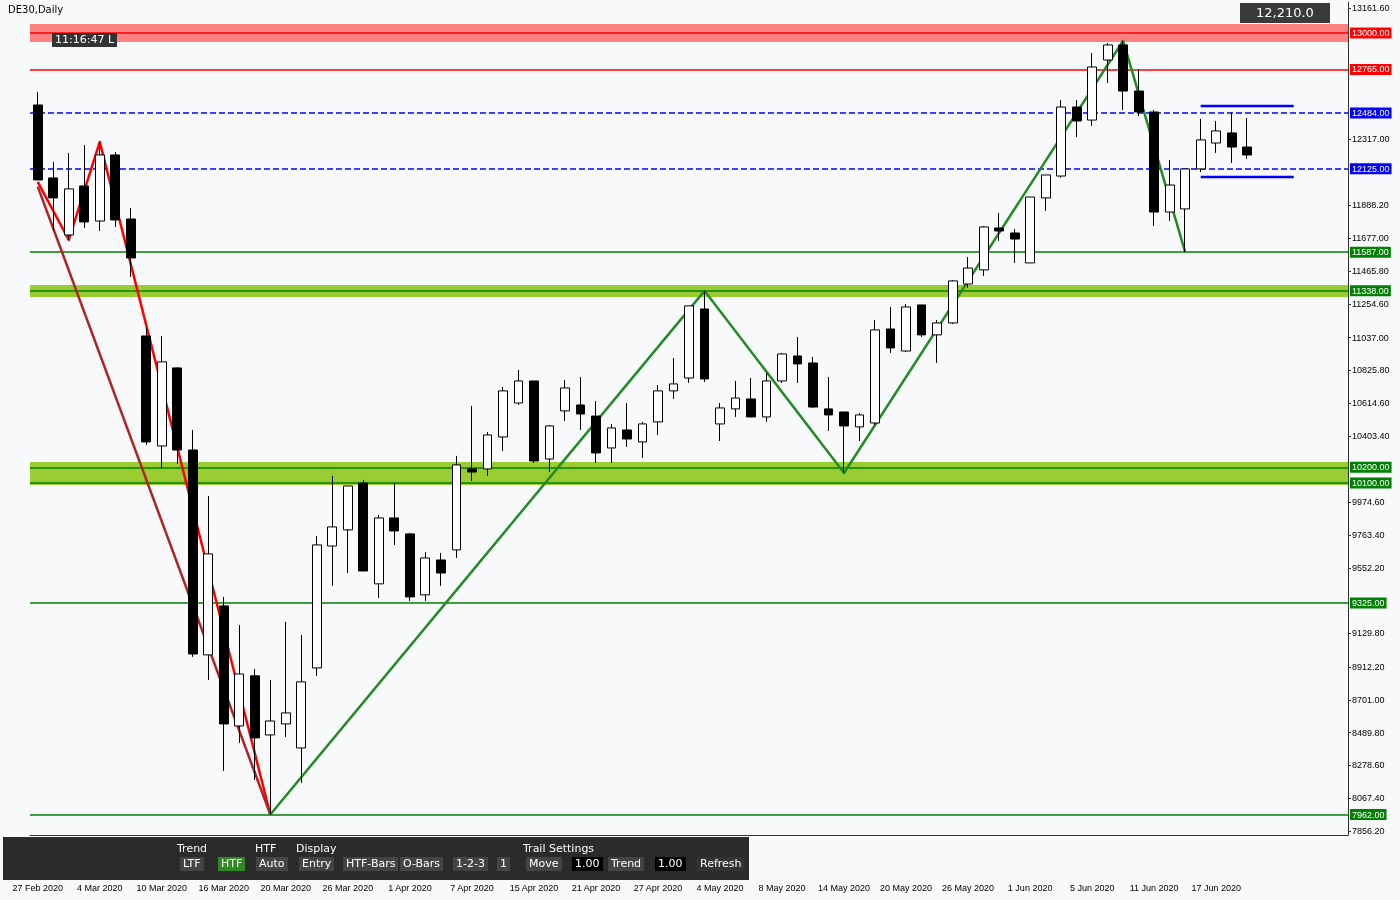 Image resolution: width=1400 pixels, height=900 pixels. I want to click on x-tick-label: 10 Mar 2020, so click(162, 887).